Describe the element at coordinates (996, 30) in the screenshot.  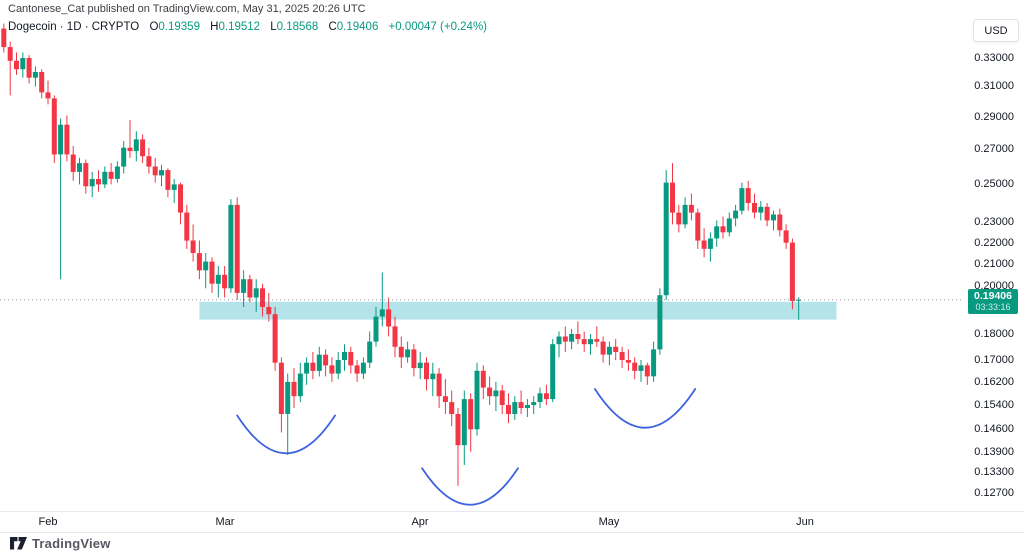
I see `currency-toggle-button: USD` at that location.